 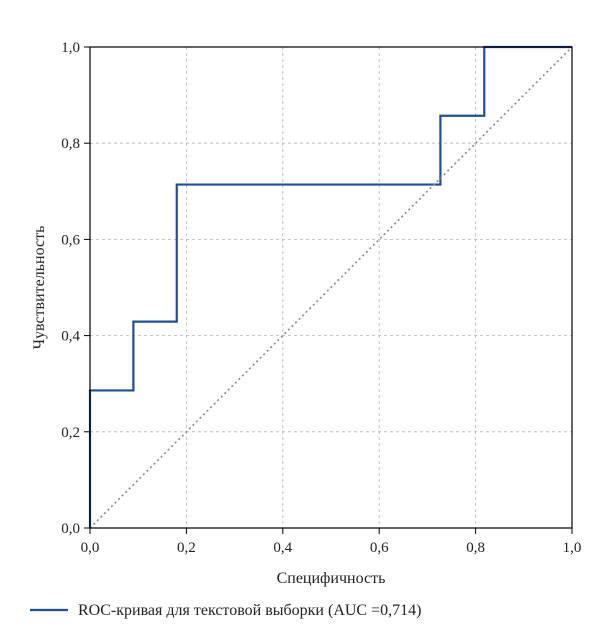 I want to click on x-tick-label: 0,6, so click(x=379, y=548).